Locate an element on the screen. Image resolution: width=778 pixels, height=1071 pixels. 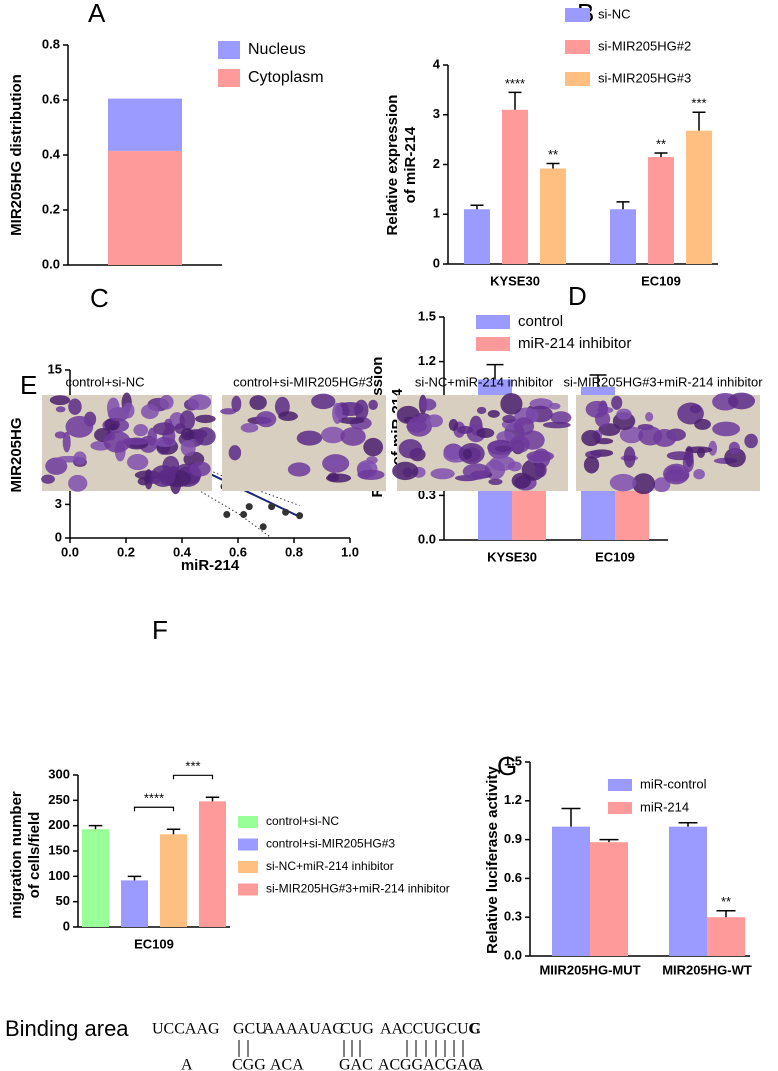
sequence-top: C is located at coordinates (475, 1029).